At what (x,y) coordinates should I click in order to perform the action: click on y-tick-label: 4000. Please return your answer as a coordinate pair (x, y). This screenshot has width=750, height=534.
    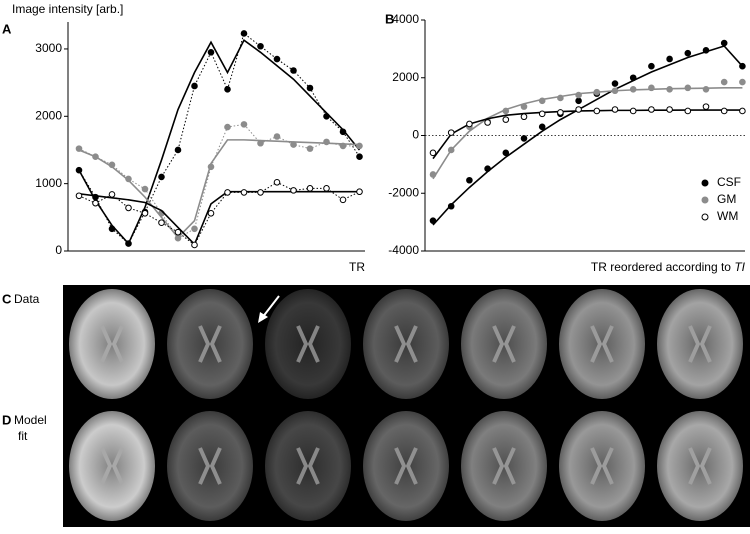
    Looking at the image, I should click on (405, 19).